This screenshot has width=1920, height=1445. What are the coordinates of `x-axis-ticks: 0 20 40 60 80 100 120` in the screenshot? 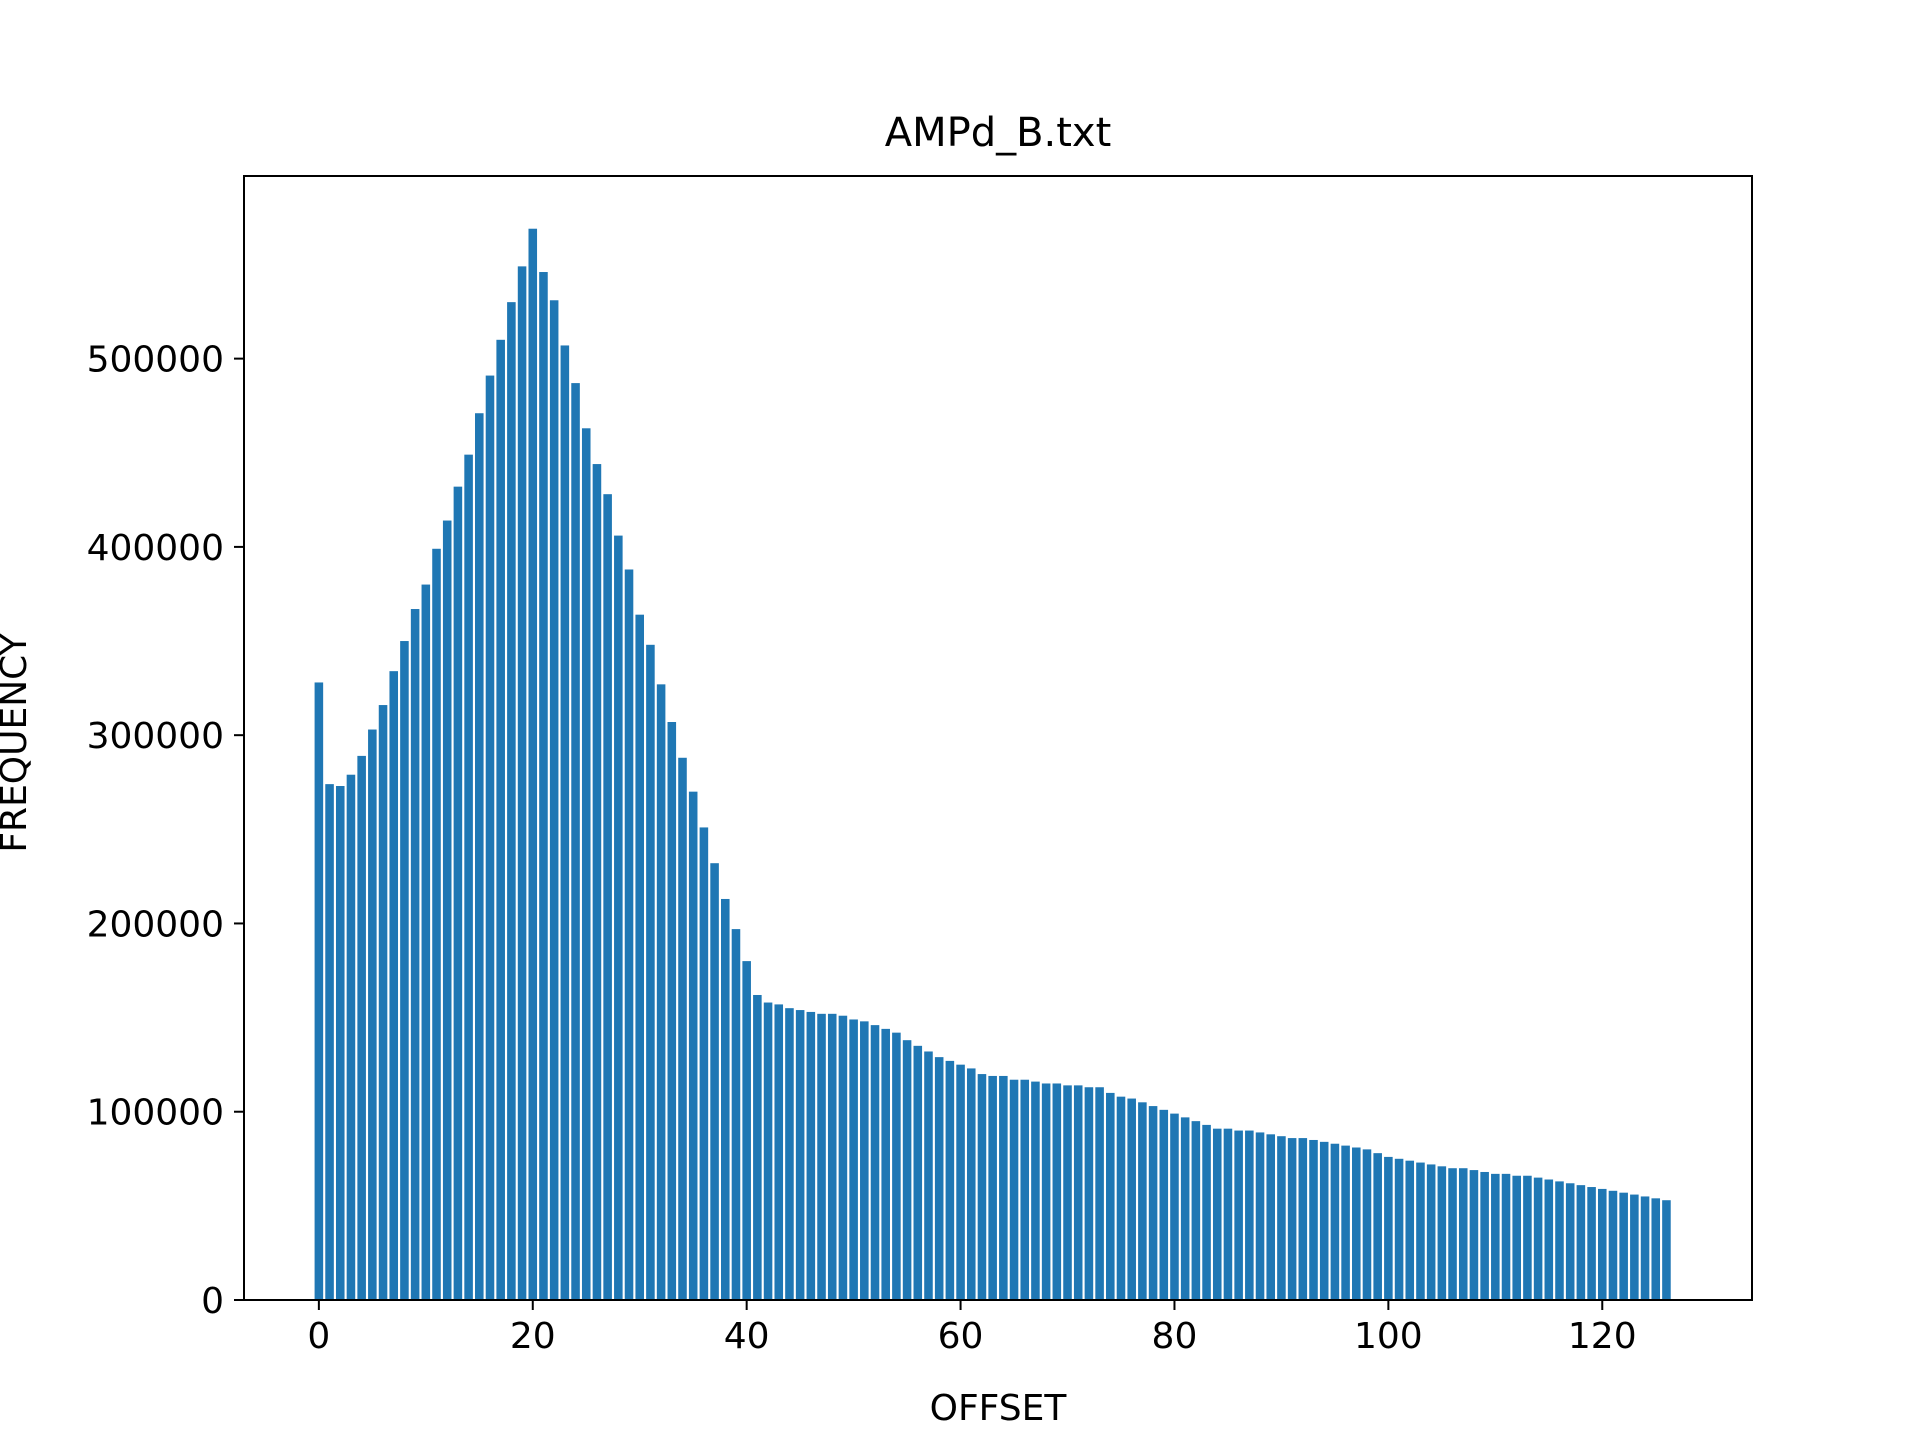 It's located at (972, 1328).